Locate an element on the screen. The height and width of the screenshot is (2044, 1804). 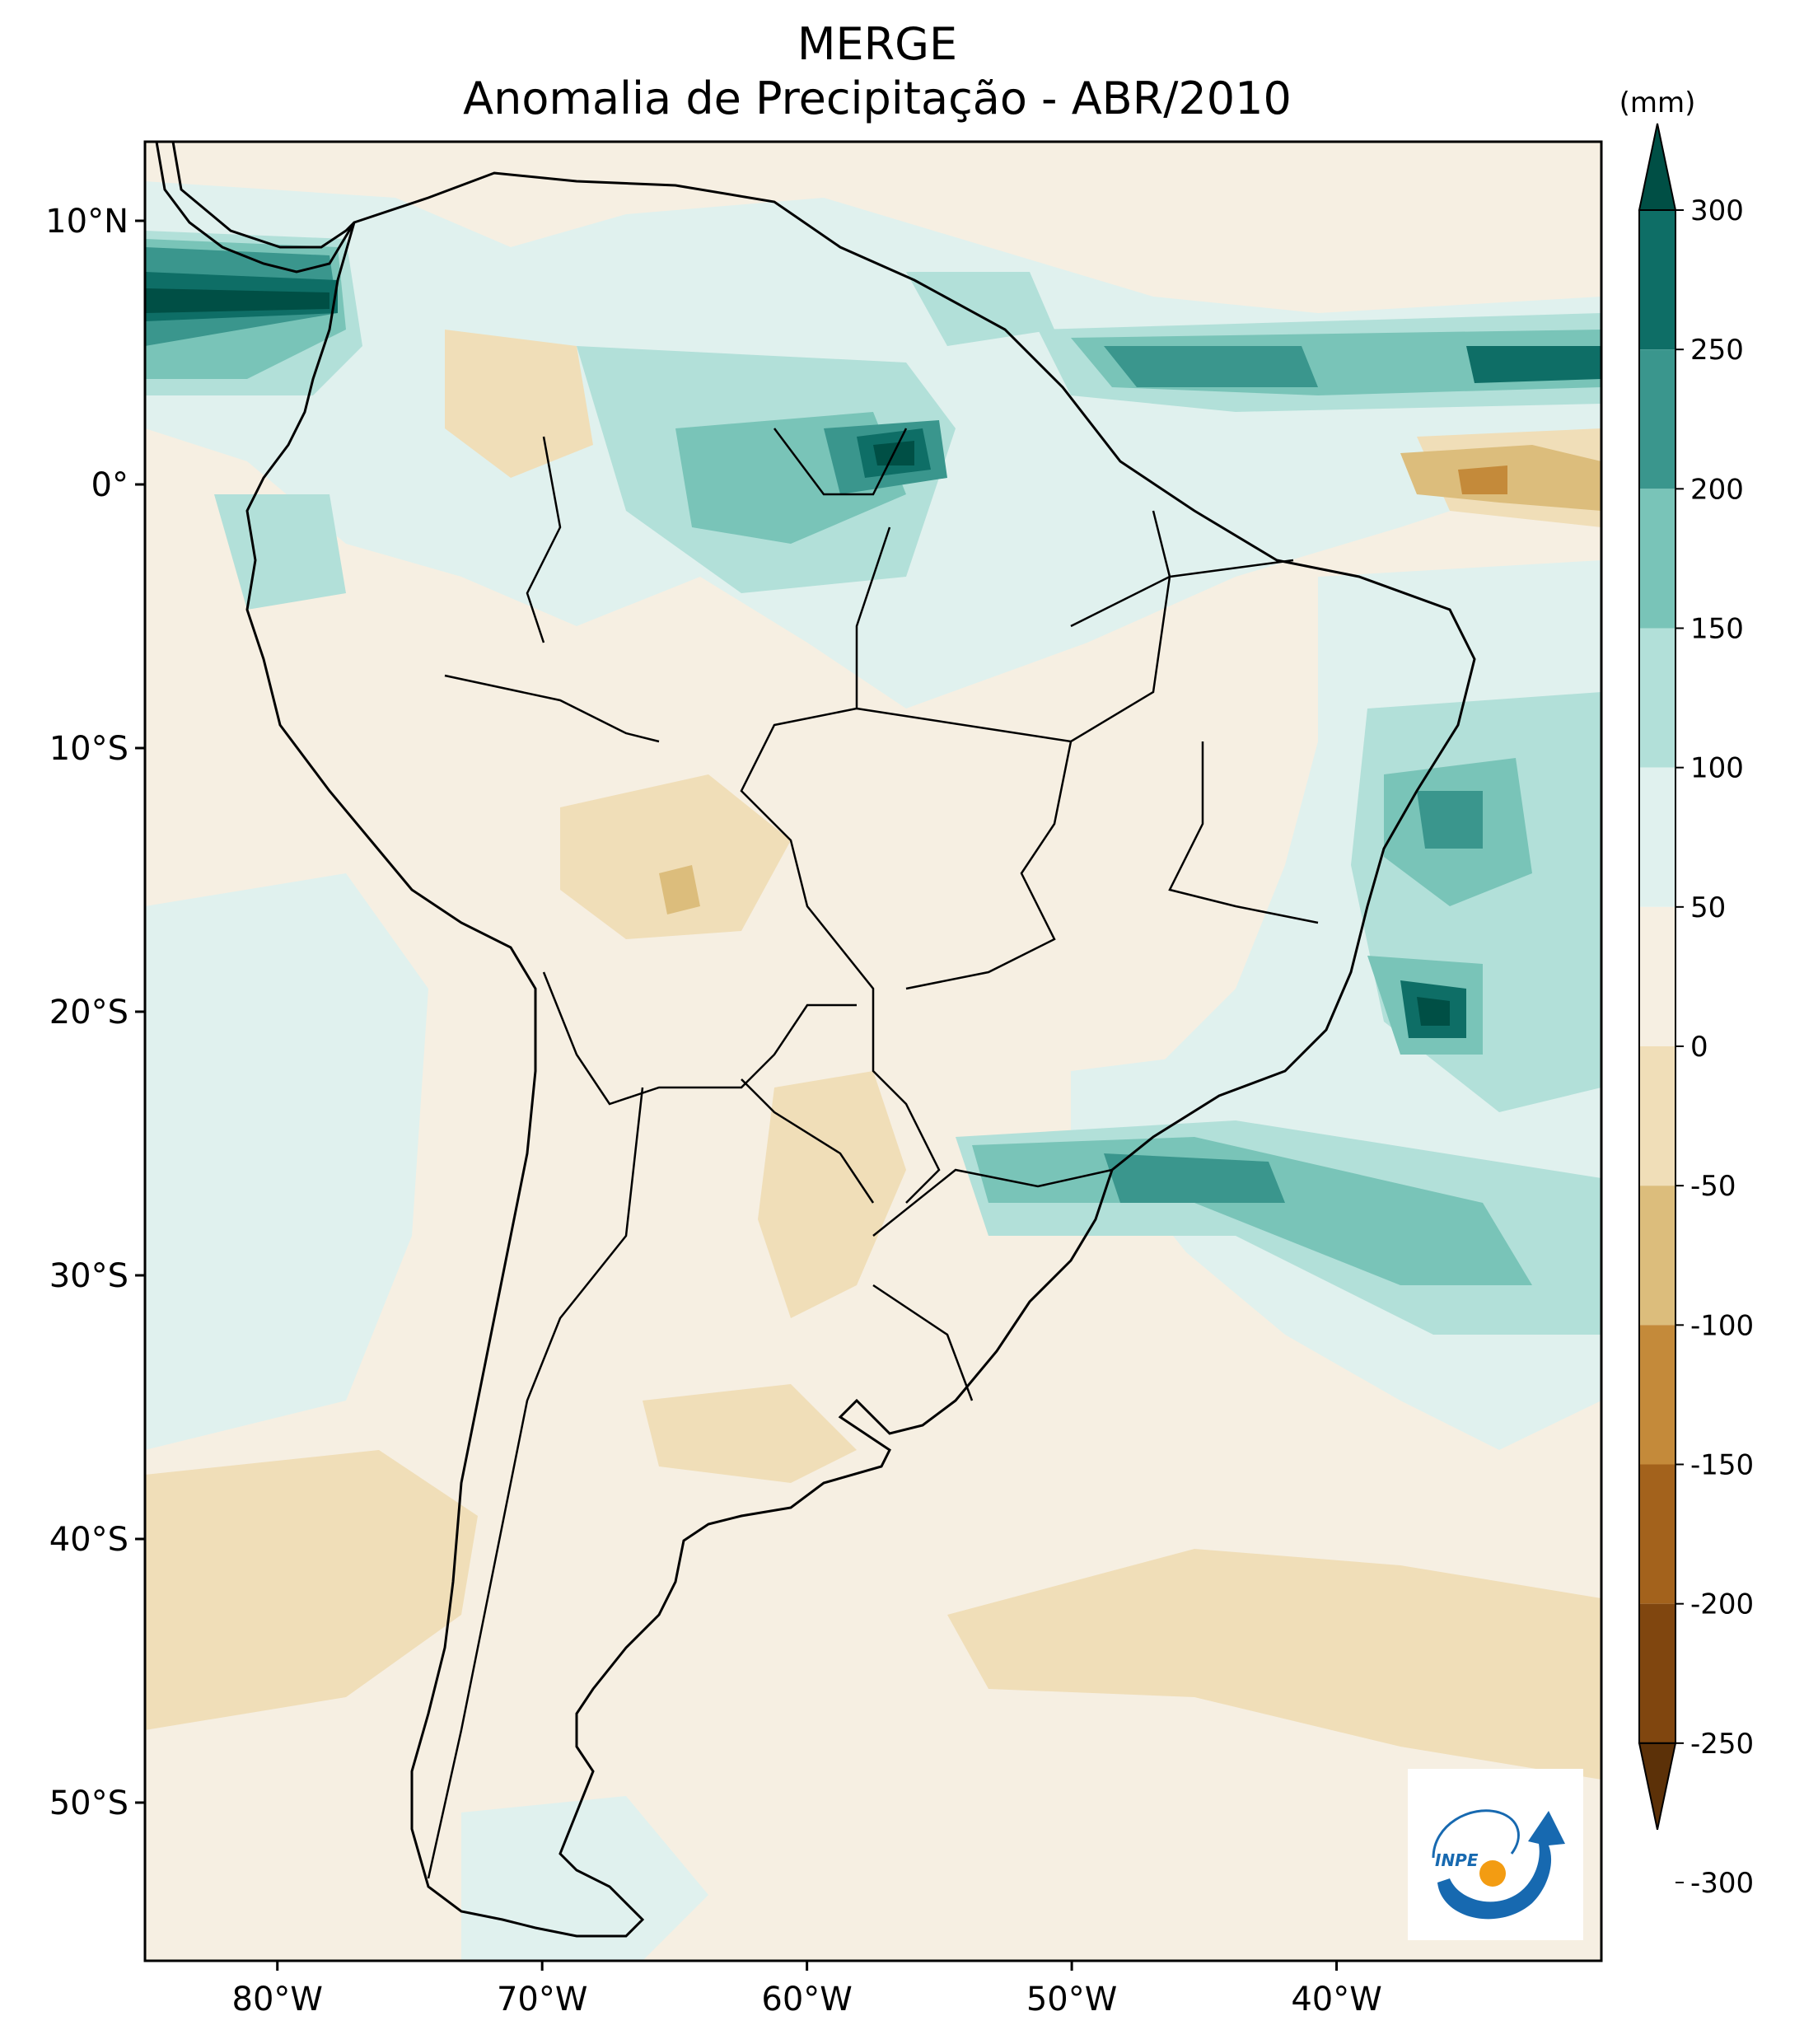
lat-tick-label: 10°S is located at coordinates (89, 749).